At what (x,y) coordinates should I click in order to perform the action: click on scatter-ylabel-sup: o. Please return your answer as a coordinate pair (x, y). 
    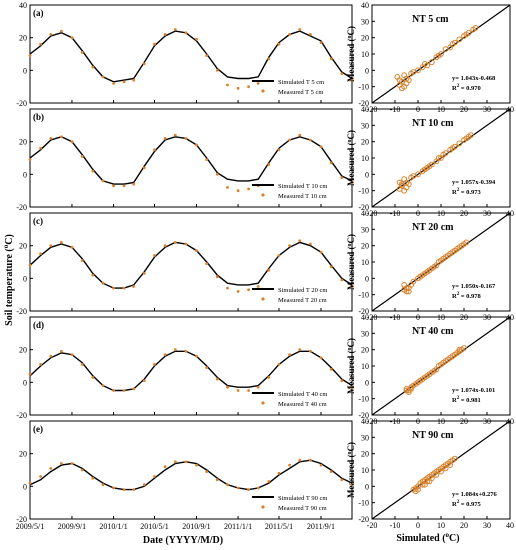
    Looking at the image, I should click on (350, 140).